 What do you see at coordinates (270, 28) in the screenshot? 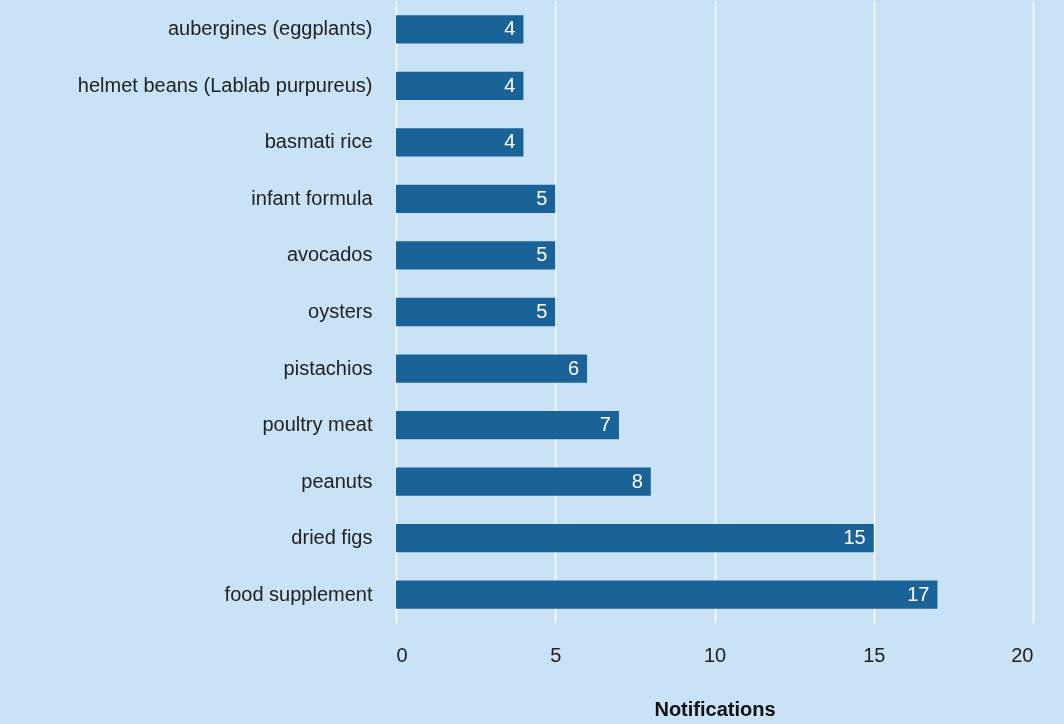
I see `y-tick-label: aubergines (eggplants)` at bounding box center [270, 28].